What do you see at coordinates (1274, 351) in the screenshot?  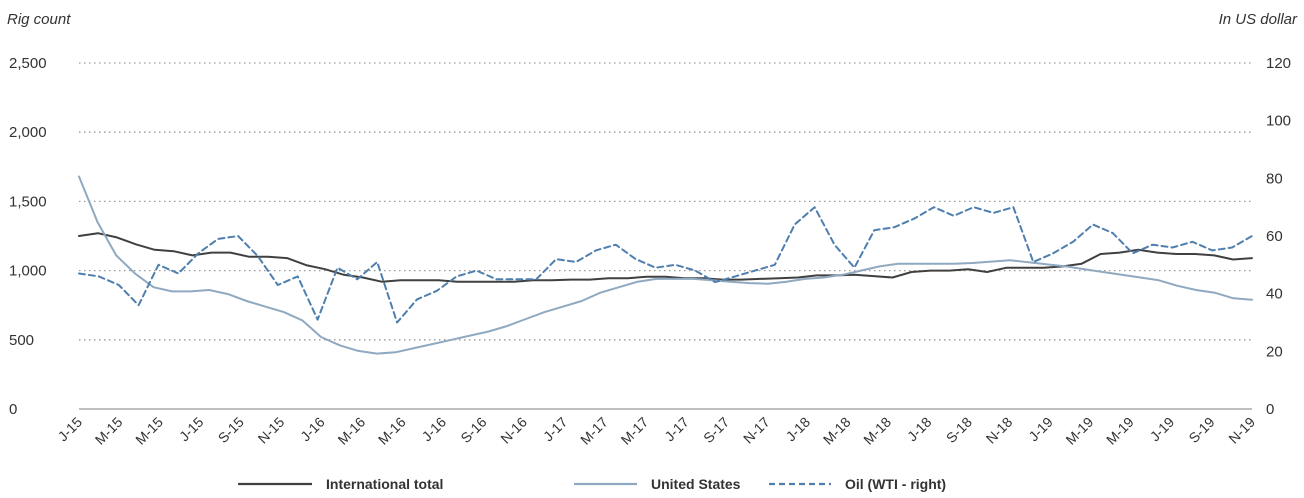 I see `y-right-tick-label: 20` at bounding box center [1274, 351].